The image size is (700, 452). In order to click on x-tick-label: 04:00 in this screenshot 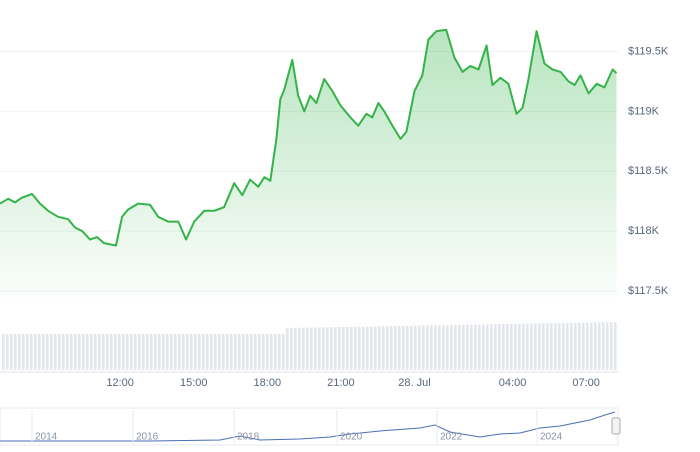, I will do `click(513, 383)`.